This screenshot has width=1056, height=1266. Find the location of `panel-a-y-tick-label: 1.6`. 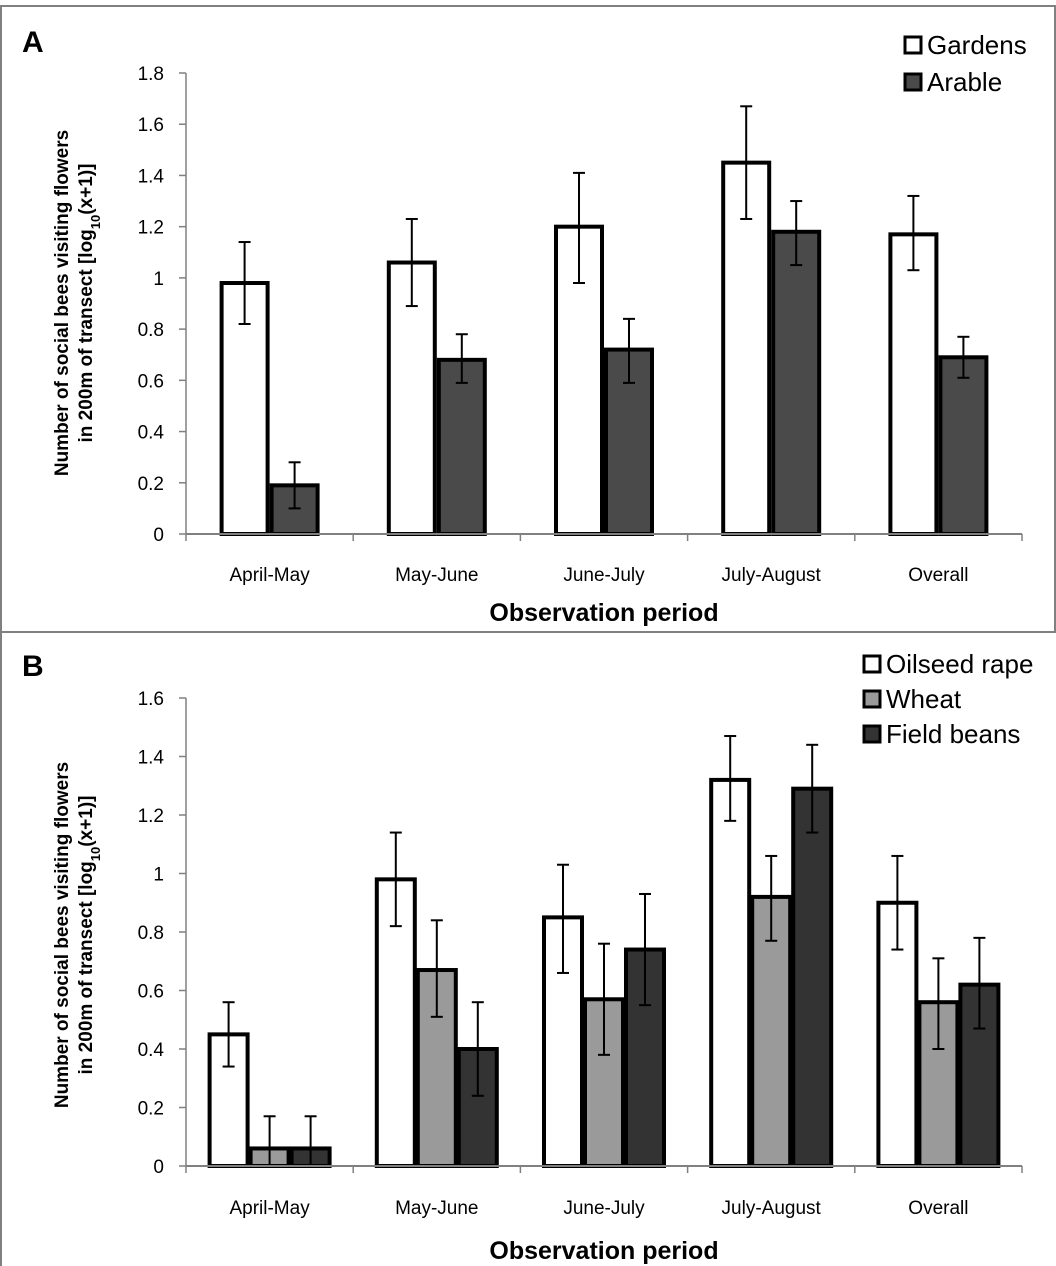

panel-a-y-tick-label: 1.6 is located at coordinates (151, 125).